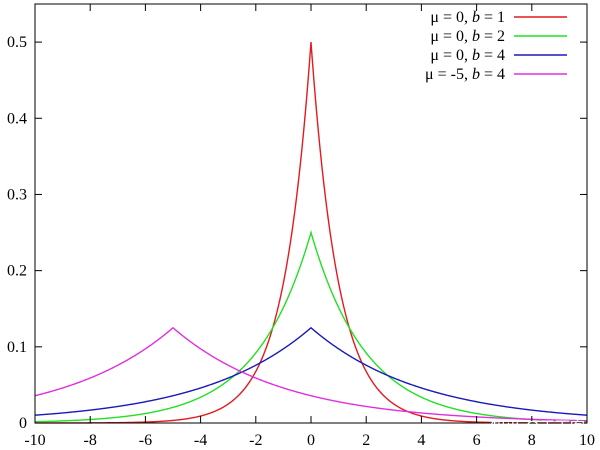  Describe the element at coordinates (366, 440) in the screenshot. I see `x-tick-label: 2` at that location.